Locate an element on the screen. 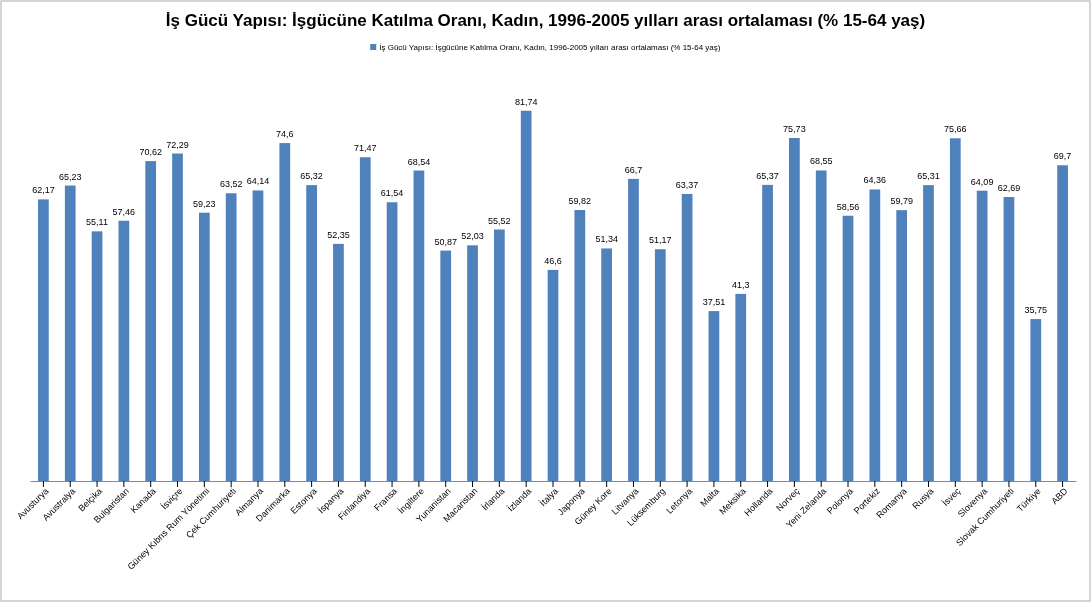 This screenshot has width=1091, height=602. data-label: 35,75 is located at coordinates (1036, 310).